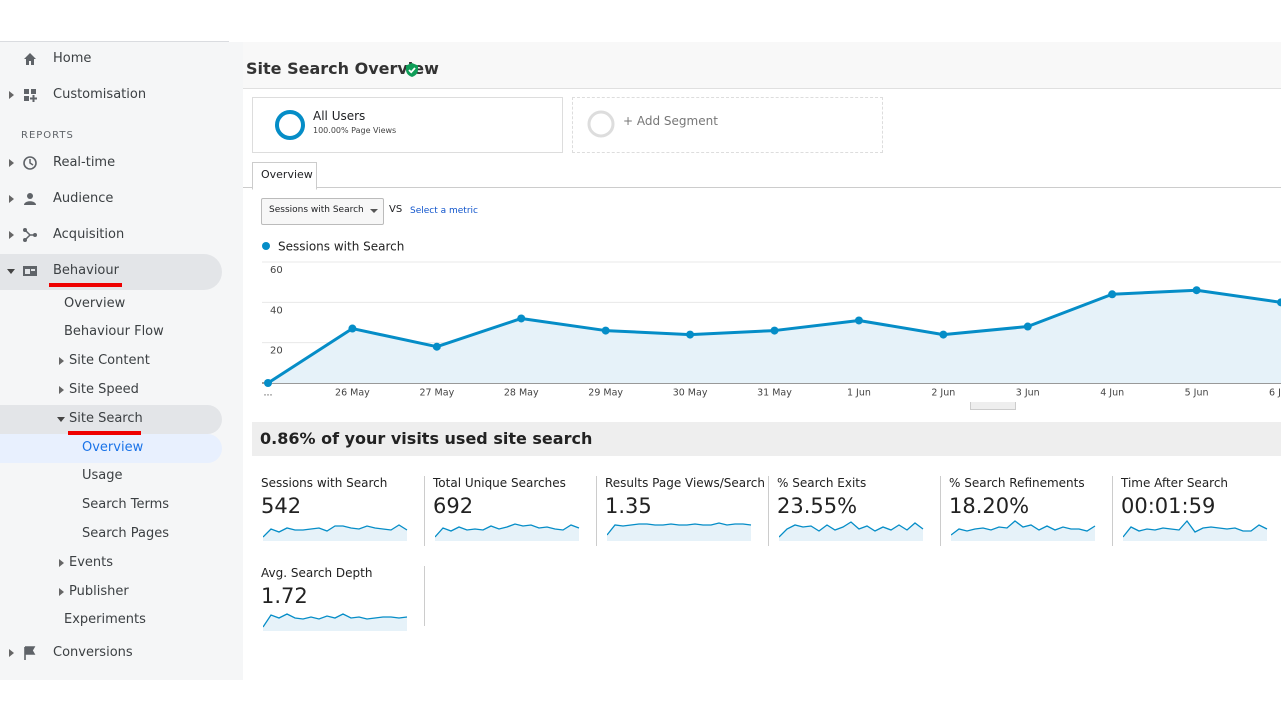 This screenshot has width=1281, height=720. I want to click on x-tick-label: 29 May, so click(605, 393).